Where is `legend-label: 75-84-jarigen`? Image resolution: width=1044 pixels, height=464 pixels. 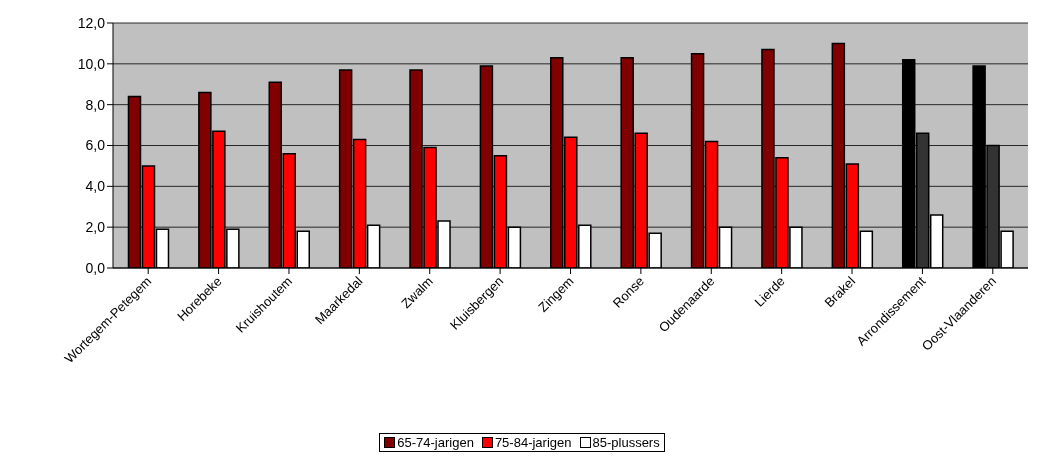
legend-label: 75-84-jarigen is located at coordinates (532, 442).